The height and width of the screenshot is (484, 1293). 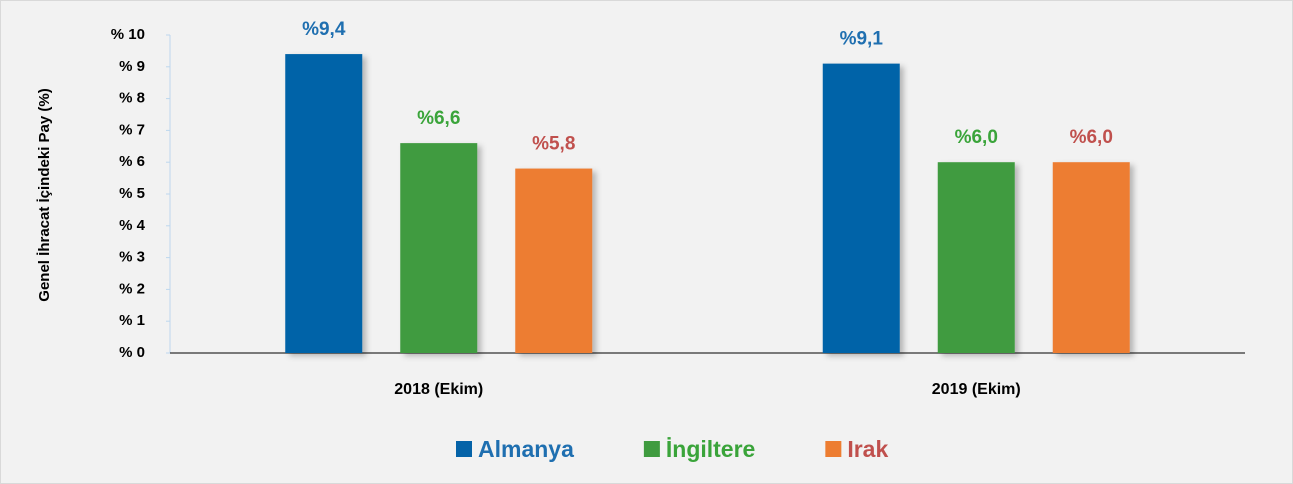 What do you see at coordinates (324, 29) in the screenshot?
I see `value-label: %9,4` at bounding box center [324, 29].